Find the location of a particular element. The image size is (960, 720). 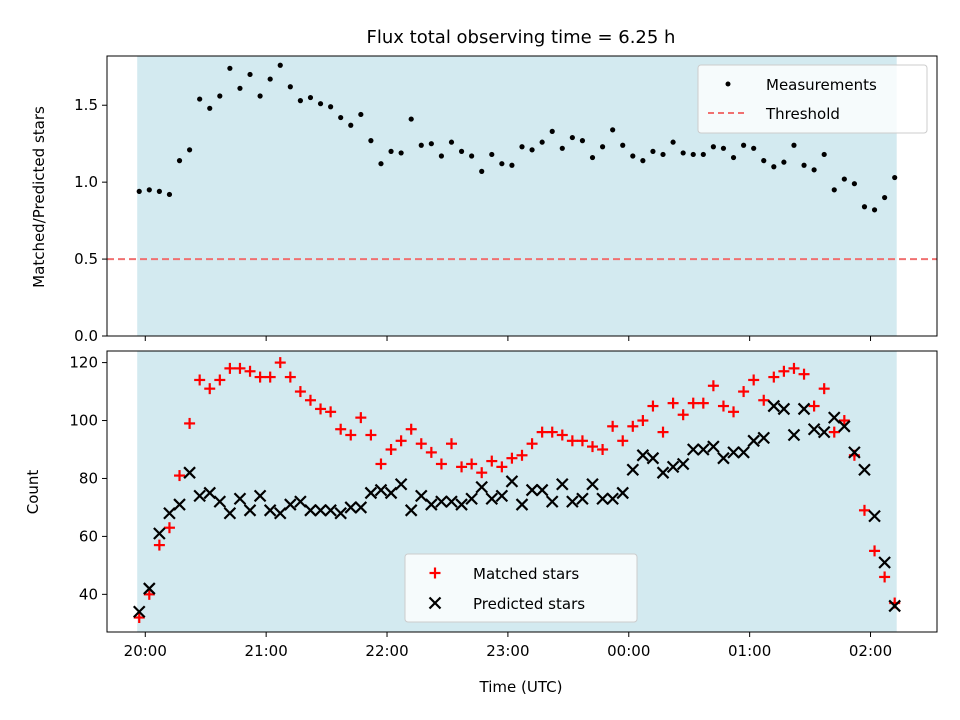

count-y-ticks: 40 60 80 100 120 is located at coordinates (88, 478).